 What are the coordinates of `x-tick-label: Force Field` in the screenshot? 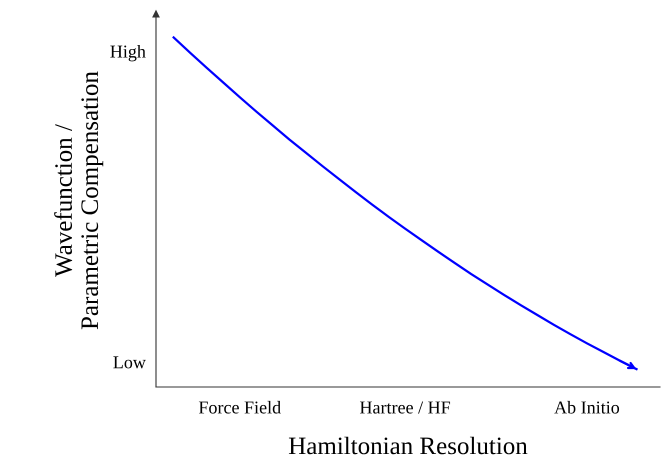 It's located at (239, 407).